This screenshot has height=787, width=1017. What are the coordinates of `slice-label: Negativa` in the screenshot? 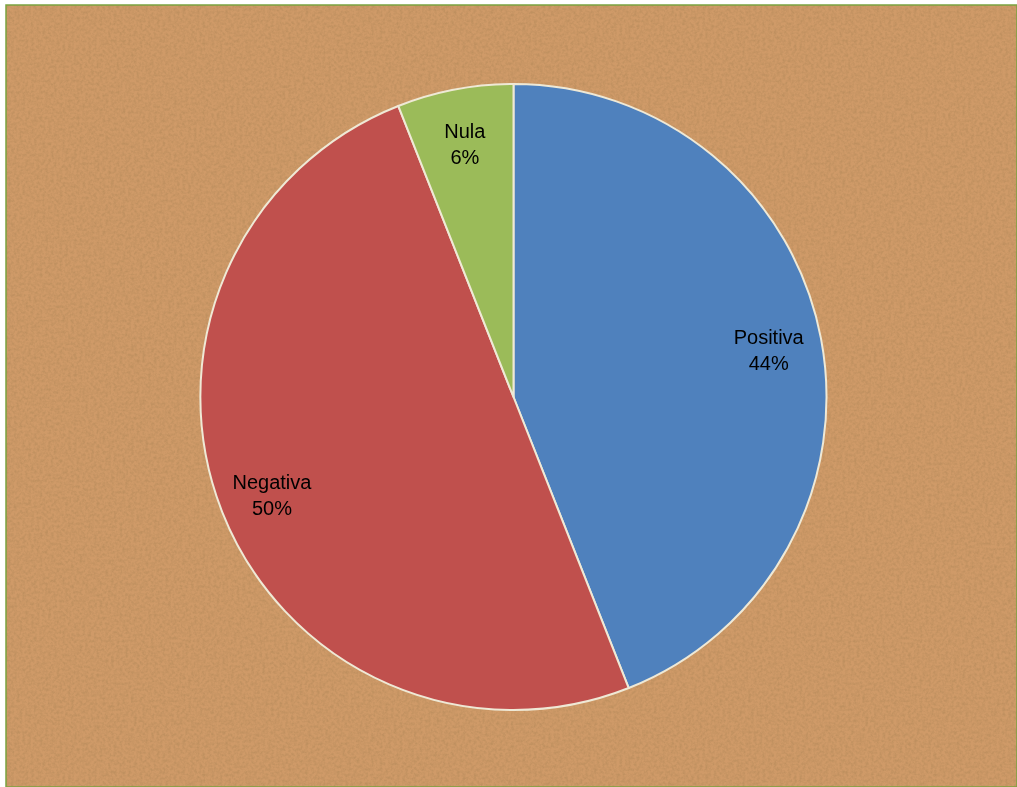 It's located at (272, 481).